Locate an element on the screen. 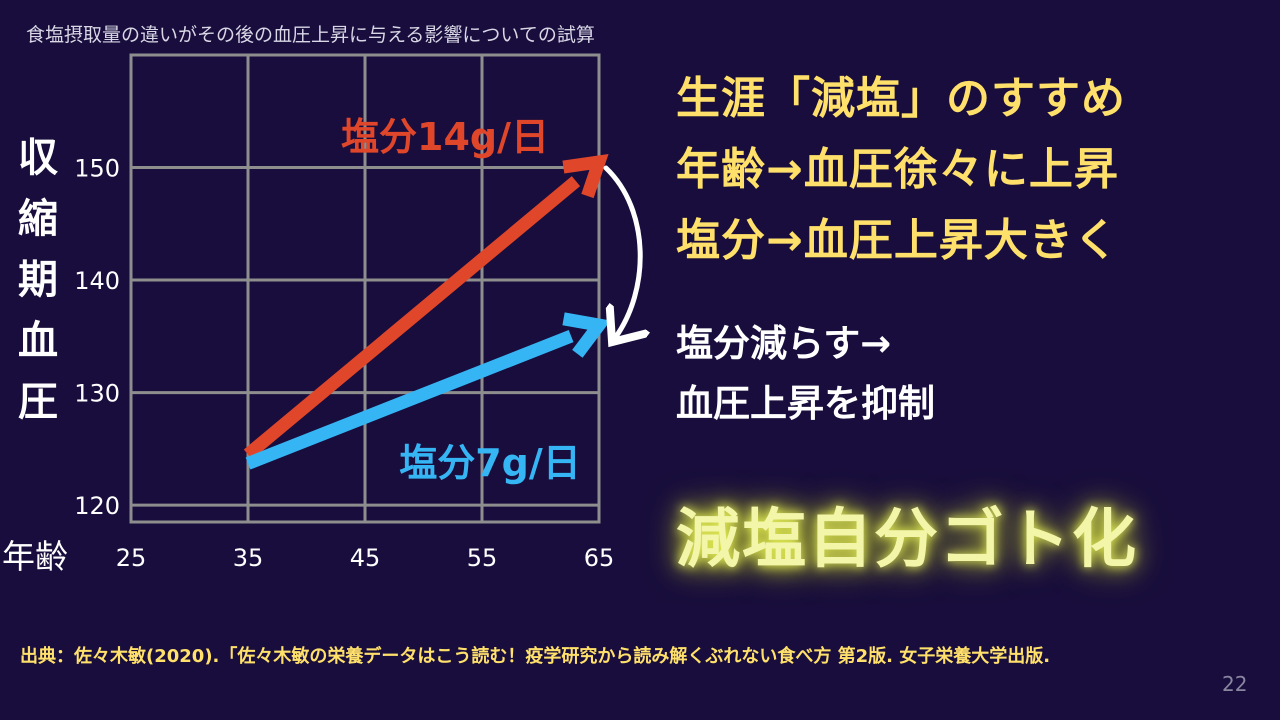  y-tick-label: 150 is located at coordinates (97, 169).